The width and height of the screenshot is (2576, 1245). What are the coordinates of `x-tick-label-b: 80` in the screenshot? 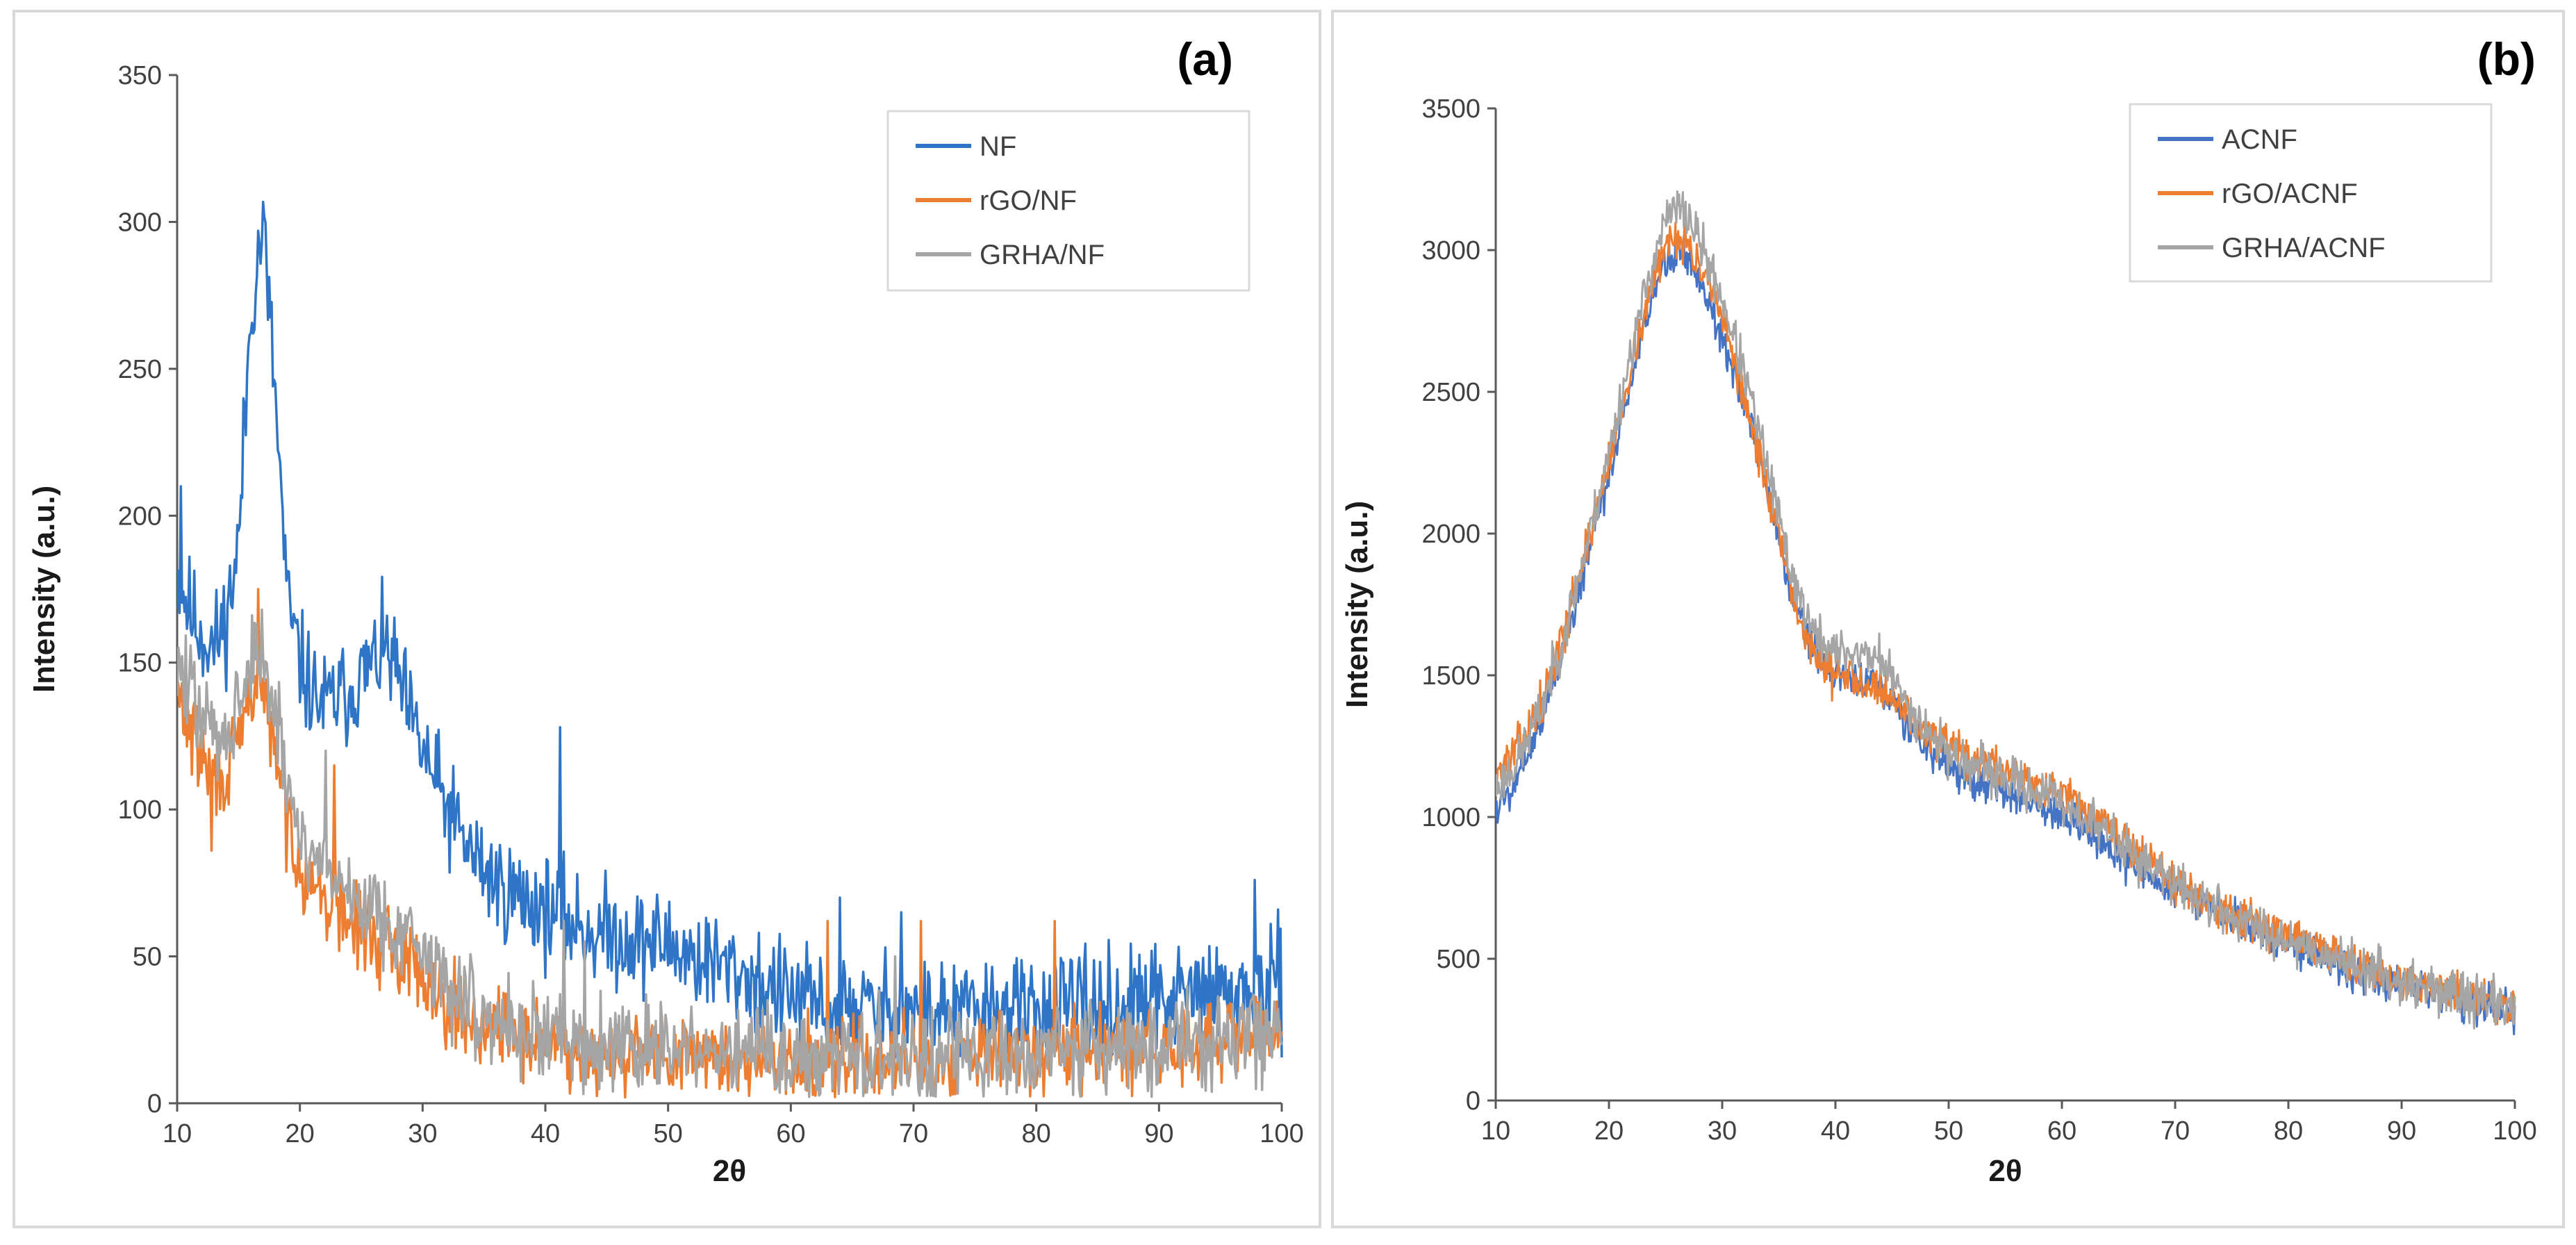 It's located at (2289, 1131).